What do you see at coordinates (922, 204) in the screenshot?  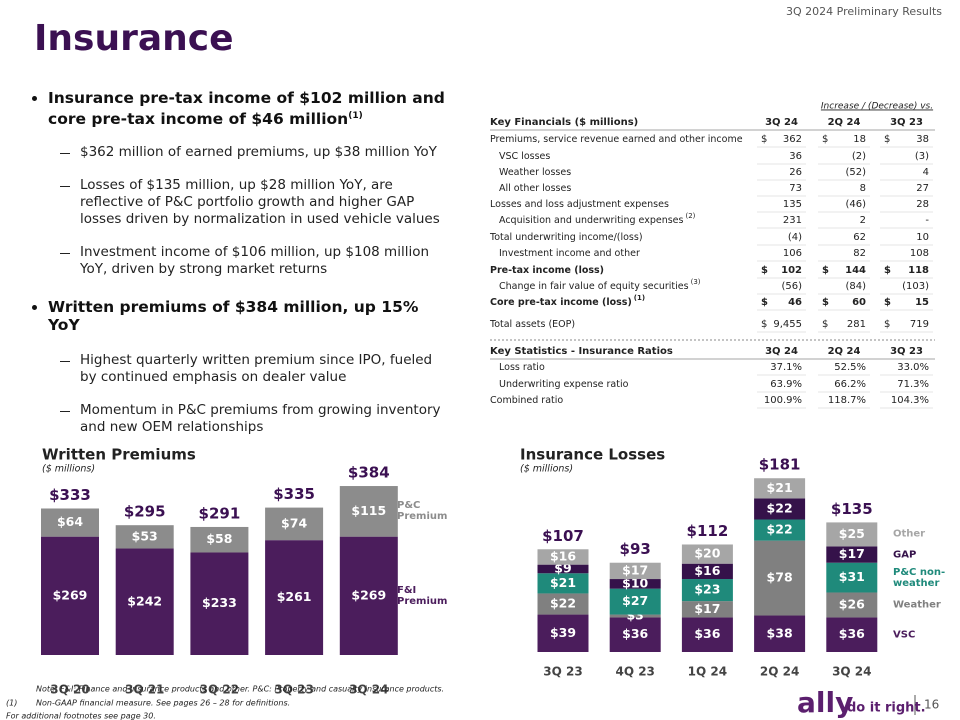 I see `table-cell: 28` at bounding box center [922, 204].